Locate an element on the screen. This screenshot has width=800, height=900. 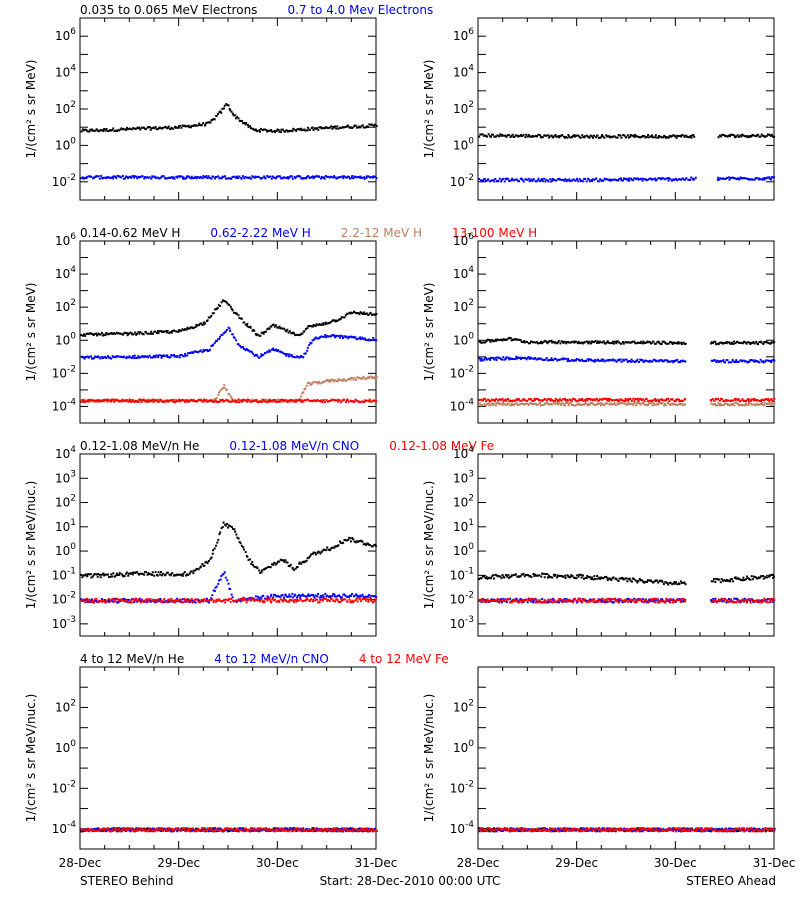
row2-title-item-1: 0.14-0.62 MeV H is located at coordinates (130, 233).